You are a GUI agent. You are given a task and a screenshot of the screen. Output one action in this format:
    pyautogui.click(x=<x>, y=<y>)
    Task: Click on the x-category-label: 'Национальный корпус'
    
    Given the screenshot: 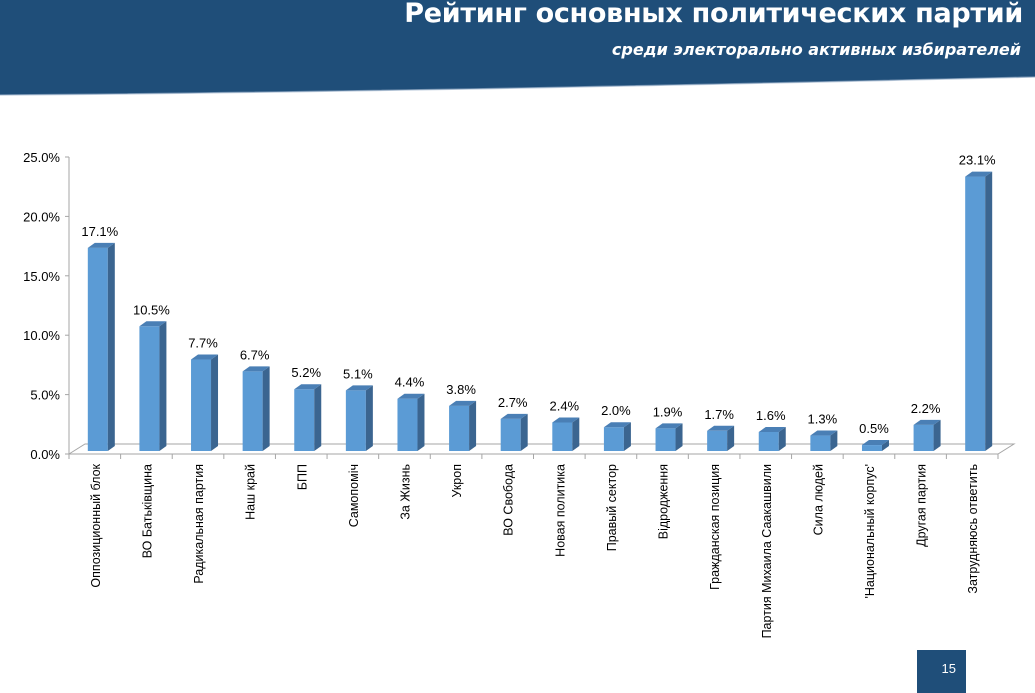 What is the action you would take?
    pyautogui.click(x=870, y=531)
    